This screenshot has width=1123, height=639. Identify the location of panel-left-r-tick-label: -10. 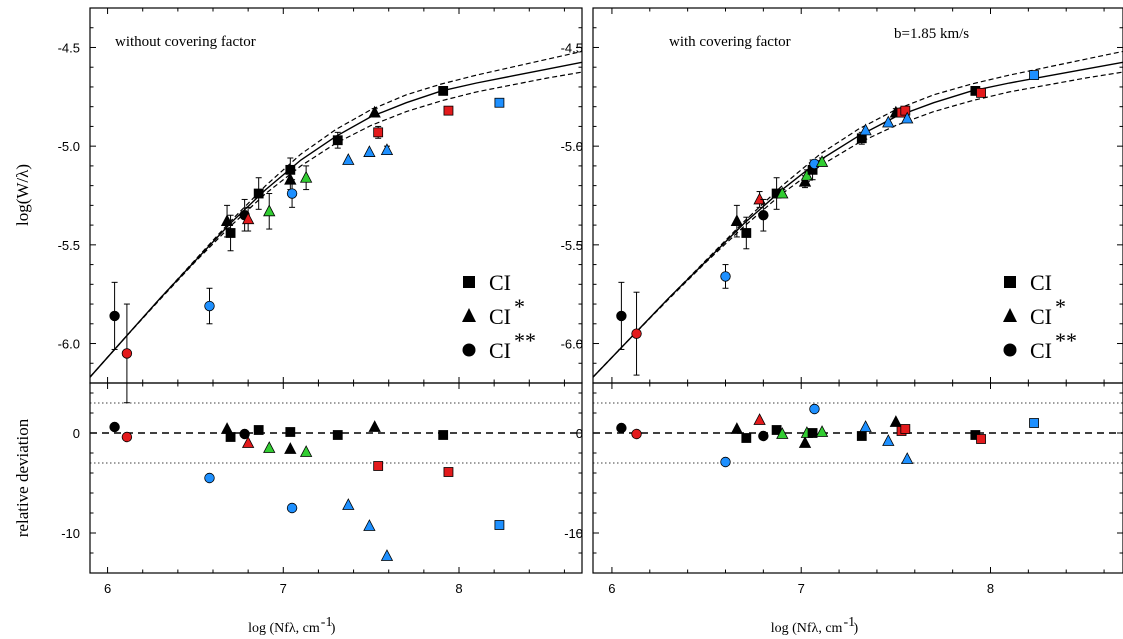
(70, 533).